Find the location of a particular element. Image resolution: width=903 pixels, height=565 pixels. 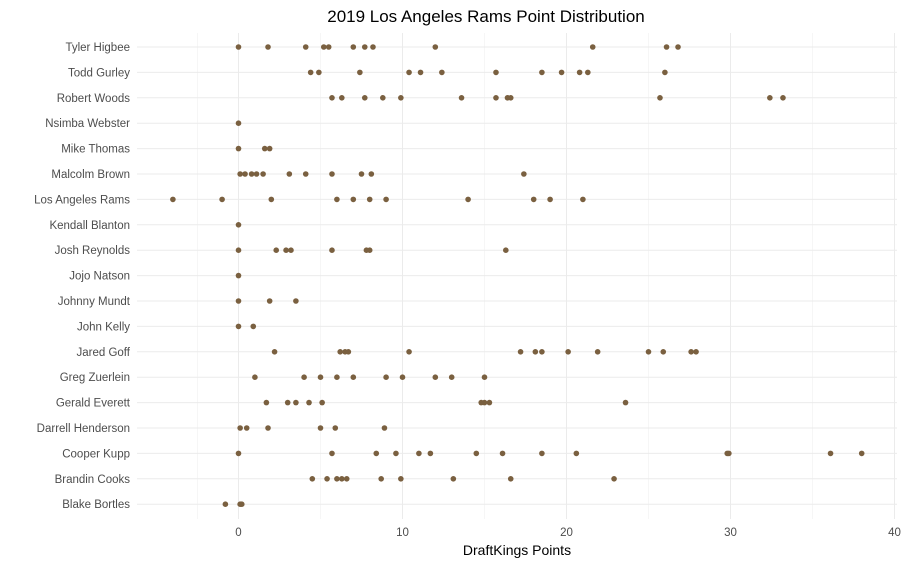

y-category-label: Jared Goff is located at coordinates (104, 353).